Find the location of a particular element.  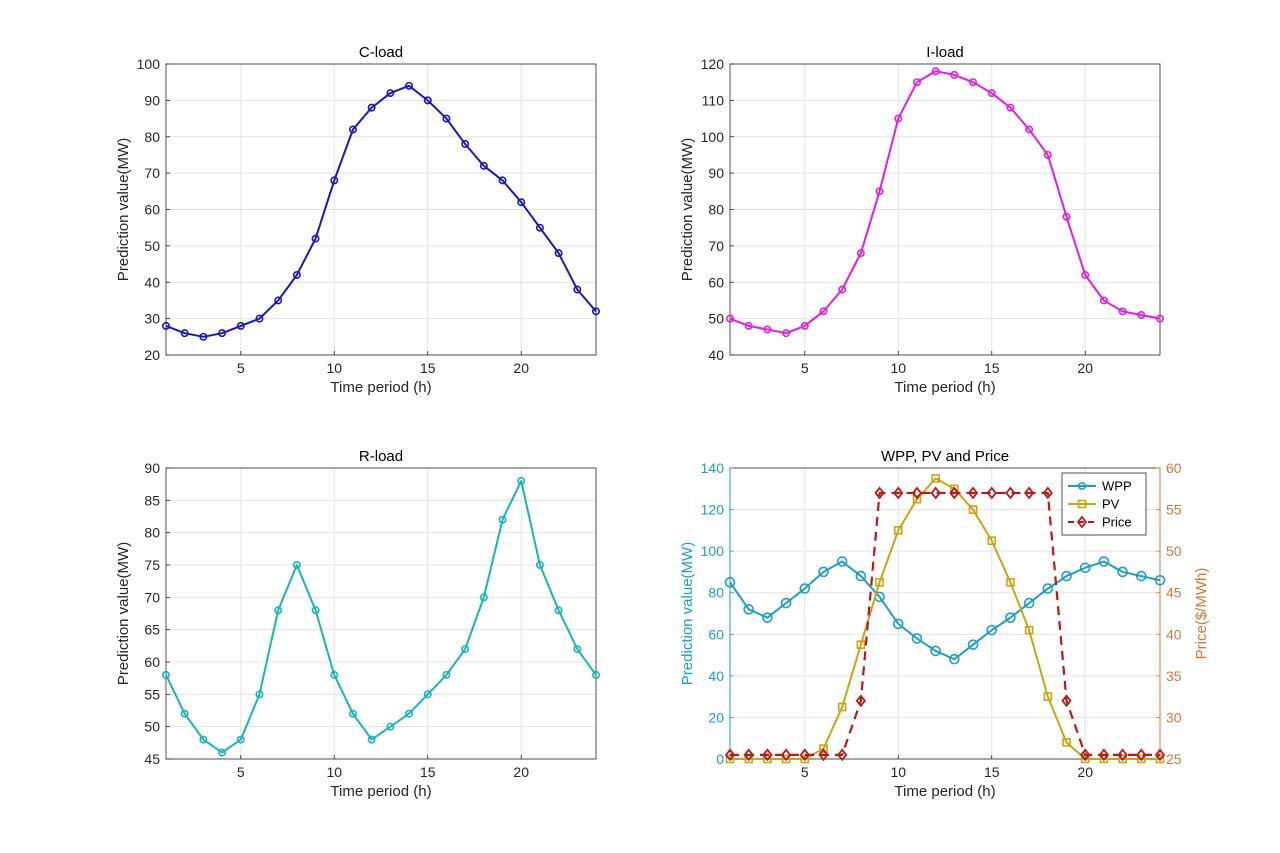

chart-title: C-load is located at coordinates (381, 52).